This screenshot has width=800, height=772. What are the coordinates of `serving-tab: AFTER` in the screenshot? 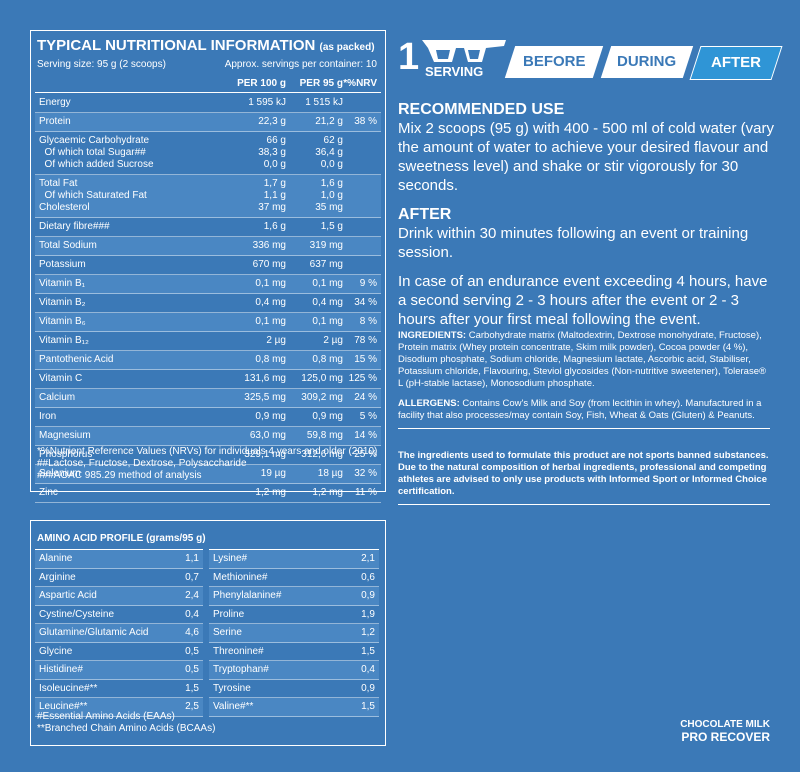 It's located at (736, 63).